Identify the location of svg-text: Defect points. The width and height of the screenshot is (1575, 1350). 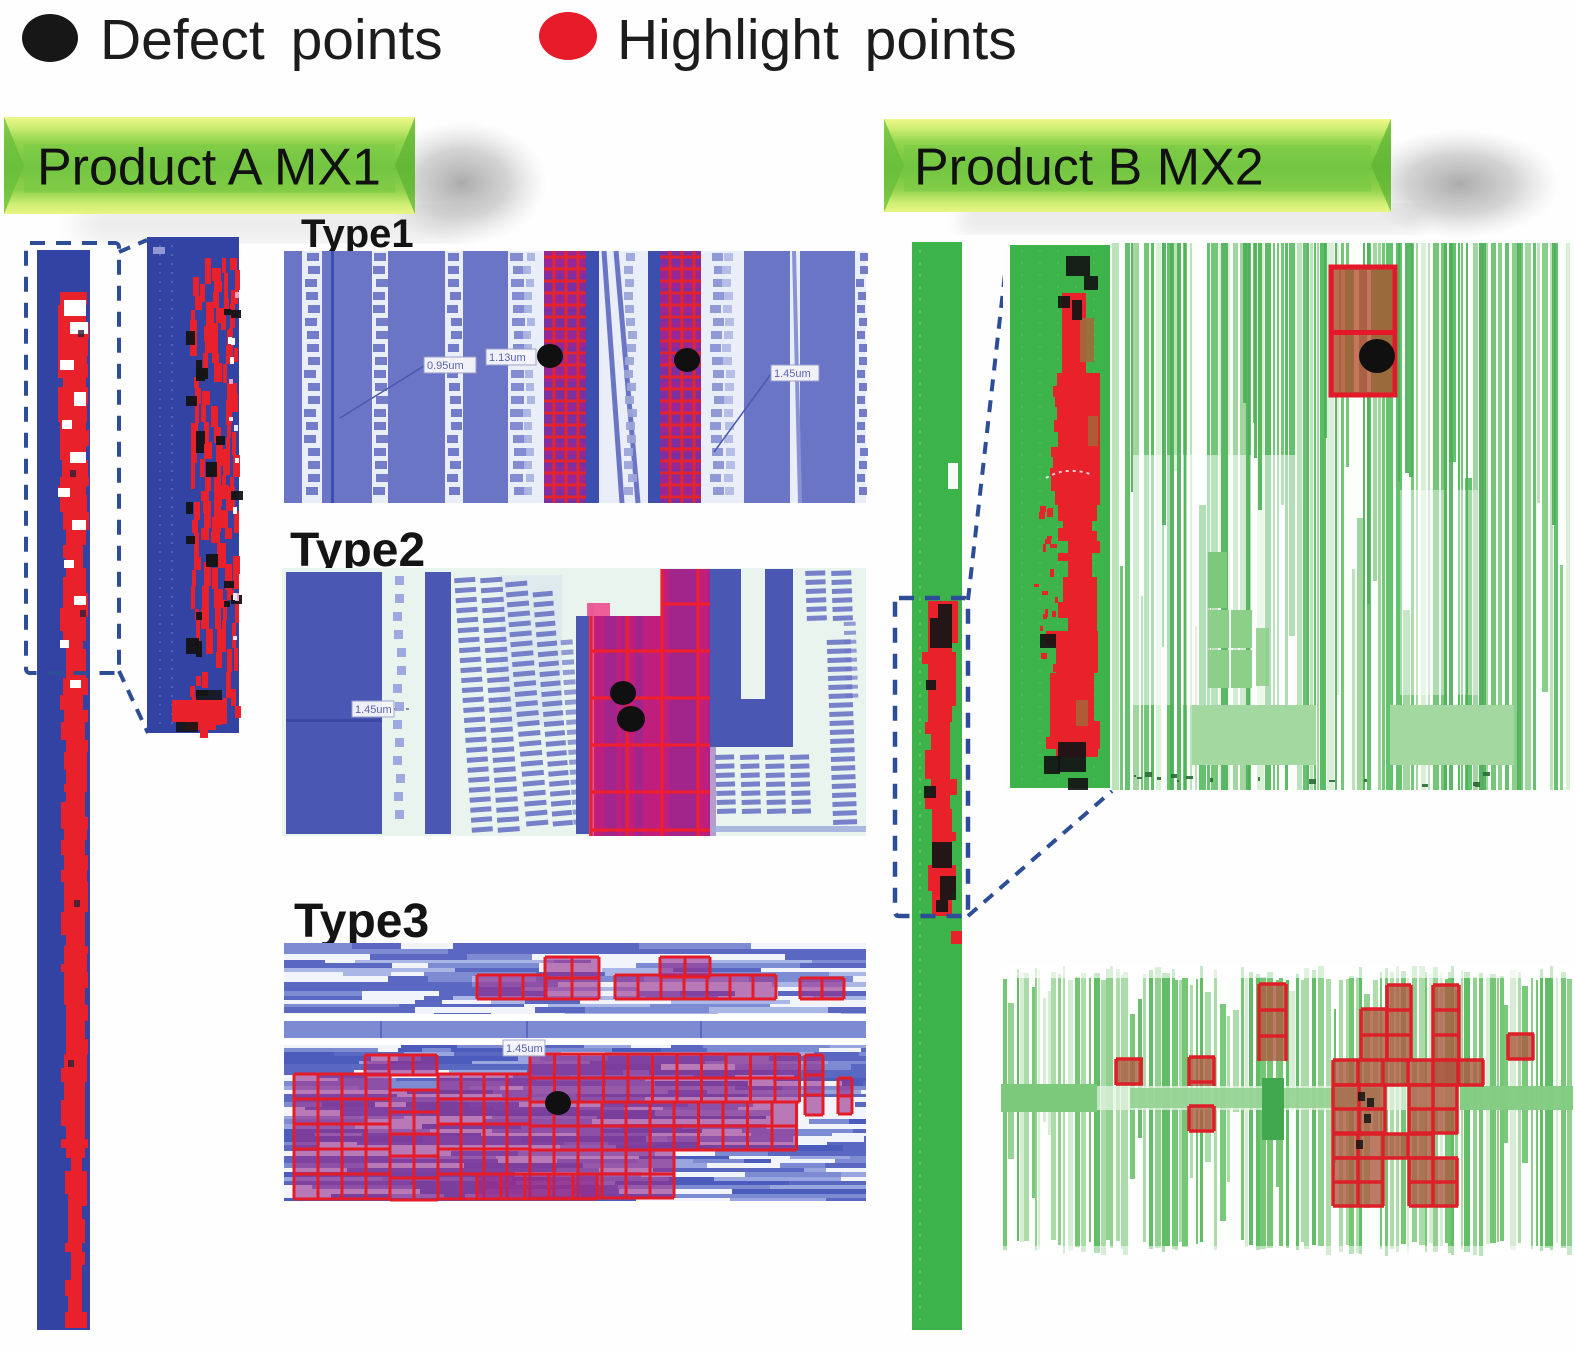
(271, 40).